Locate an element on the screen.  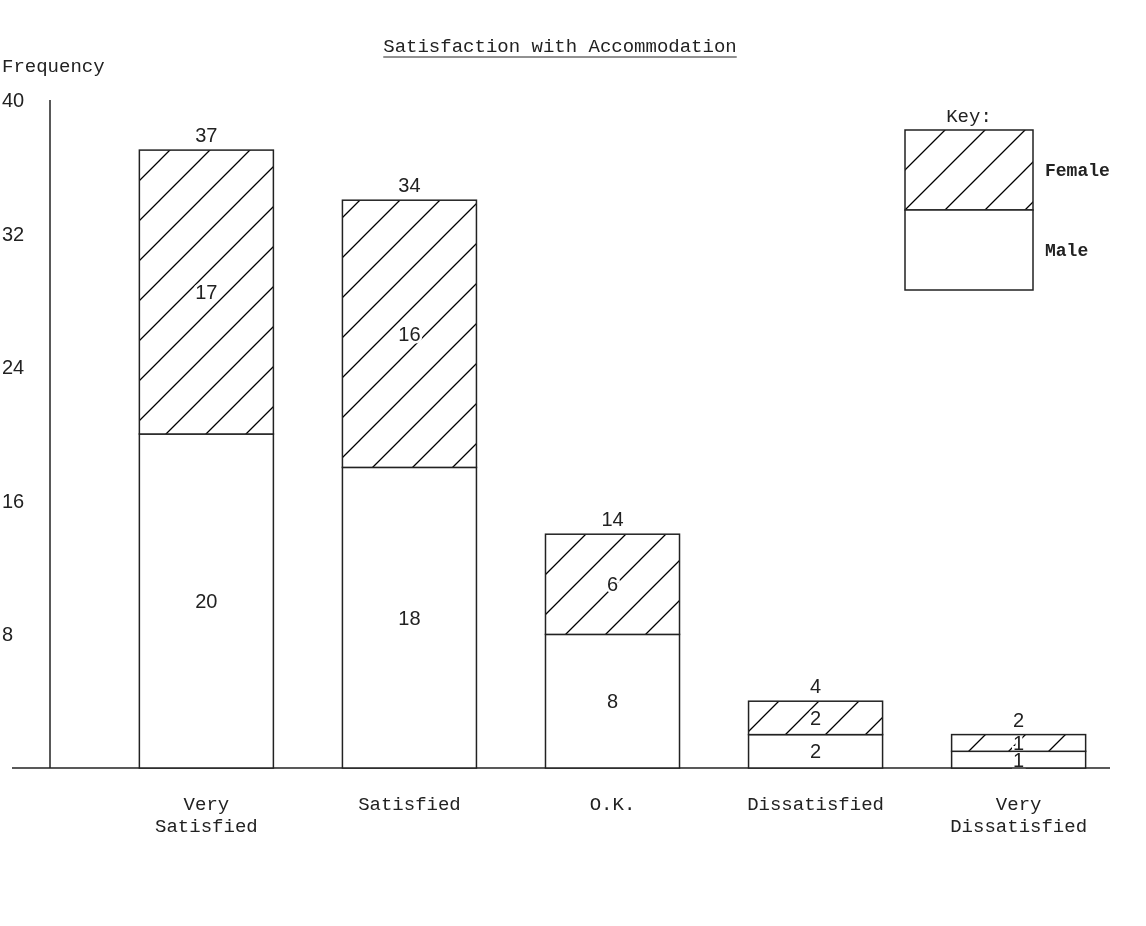
data-label: 20 is located at coordinates (206, 601).